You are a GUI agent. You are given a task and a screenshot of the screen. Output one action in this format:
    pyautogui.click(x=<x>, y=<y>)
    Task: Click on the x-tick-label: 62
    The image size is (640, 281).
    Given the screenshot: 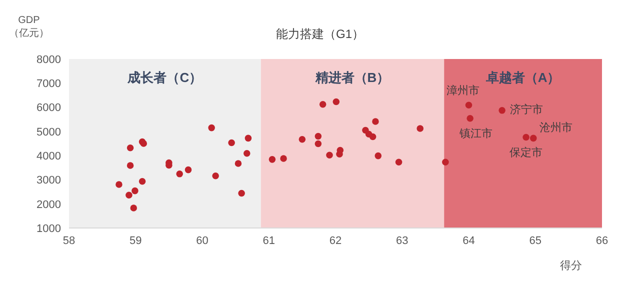 What is the action you would take?
    pyautogui.click(x=335, y=240)
    